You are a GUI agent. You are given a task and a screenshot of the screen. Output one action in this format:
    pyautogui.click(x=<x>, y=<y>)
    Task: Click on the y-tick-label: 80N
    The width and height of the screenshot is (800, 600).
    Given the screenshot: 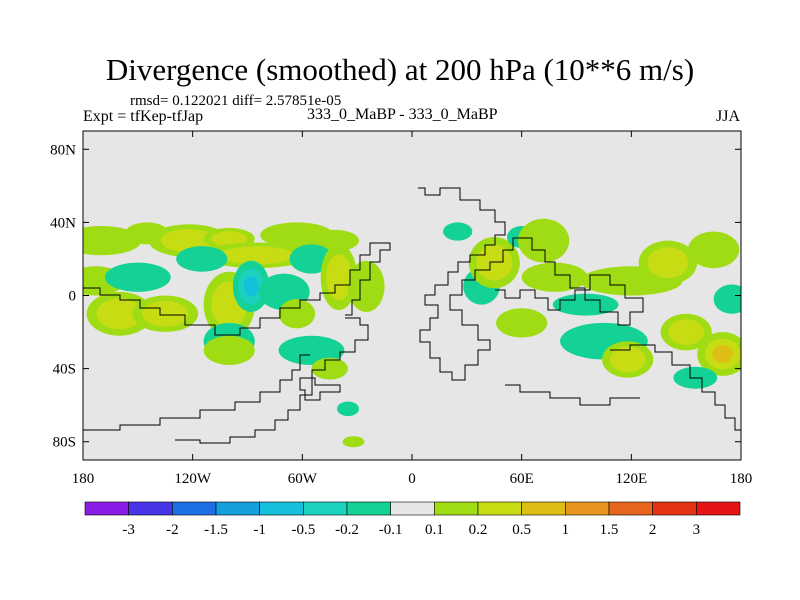 What is the action you would take?
    pyautogui.click(x=63, y=150)
    